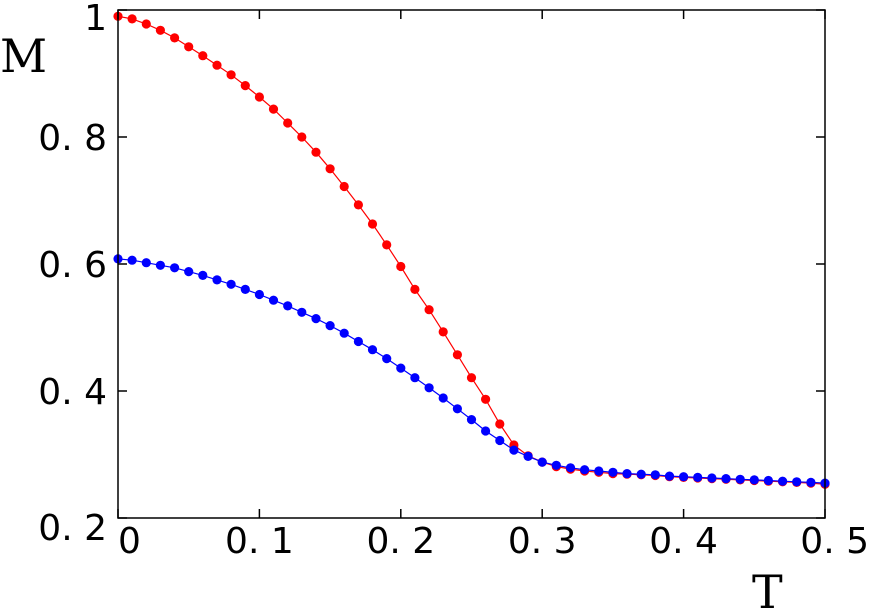 The image size is (872, 611). Describe the element at coordinates (767, 588) in the screenshot. I see `x-axis-label: T` at that location.